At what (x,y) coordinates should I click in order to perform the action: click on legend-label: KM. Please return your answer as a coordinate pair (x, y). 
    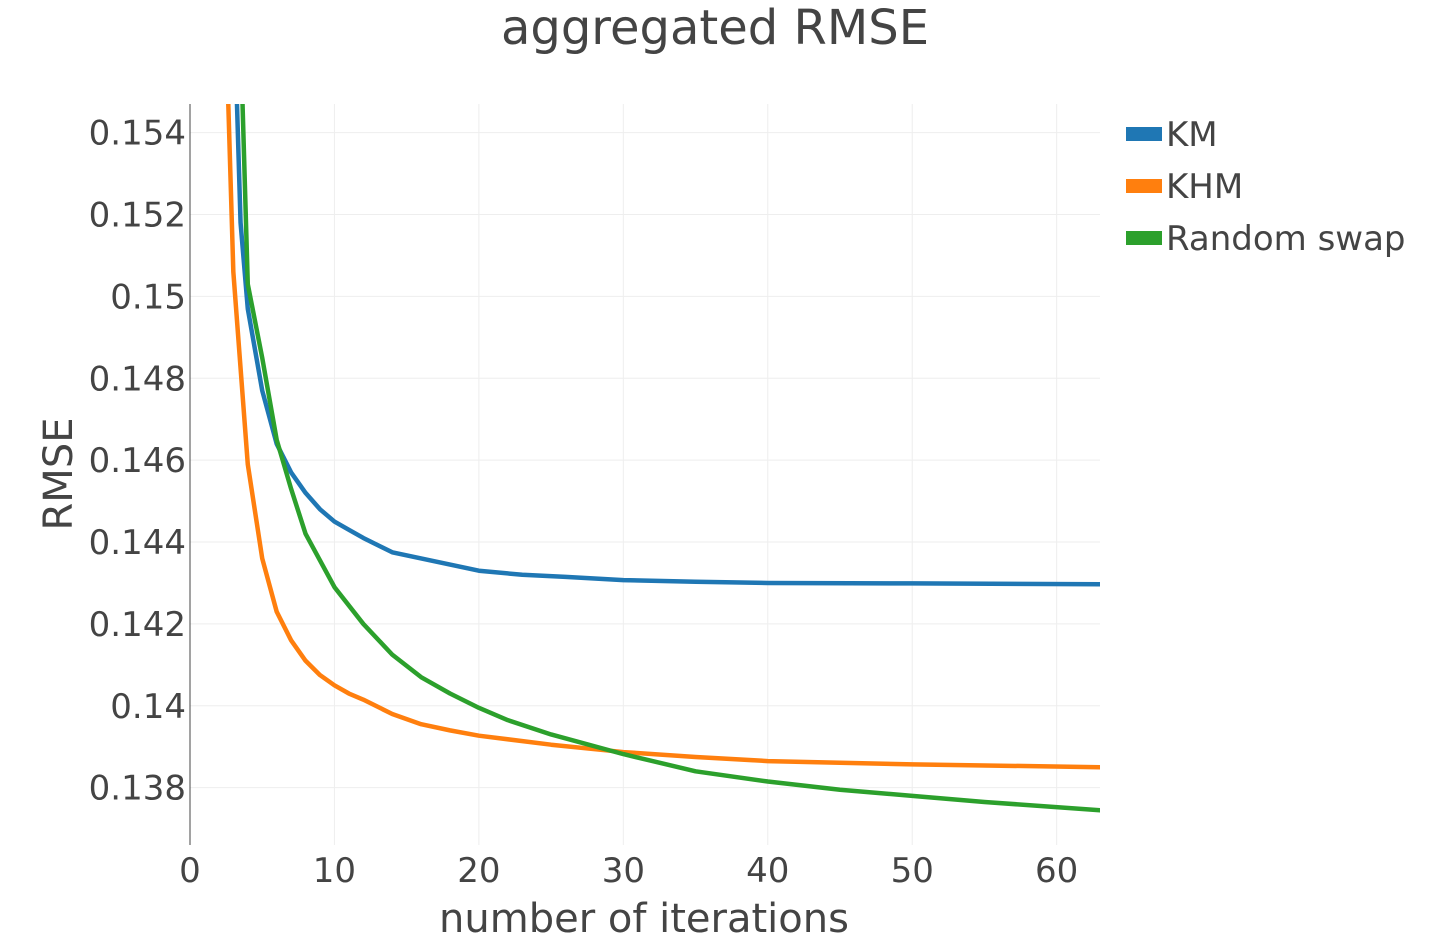
    Looking at the image, I should click on (1192, 135).